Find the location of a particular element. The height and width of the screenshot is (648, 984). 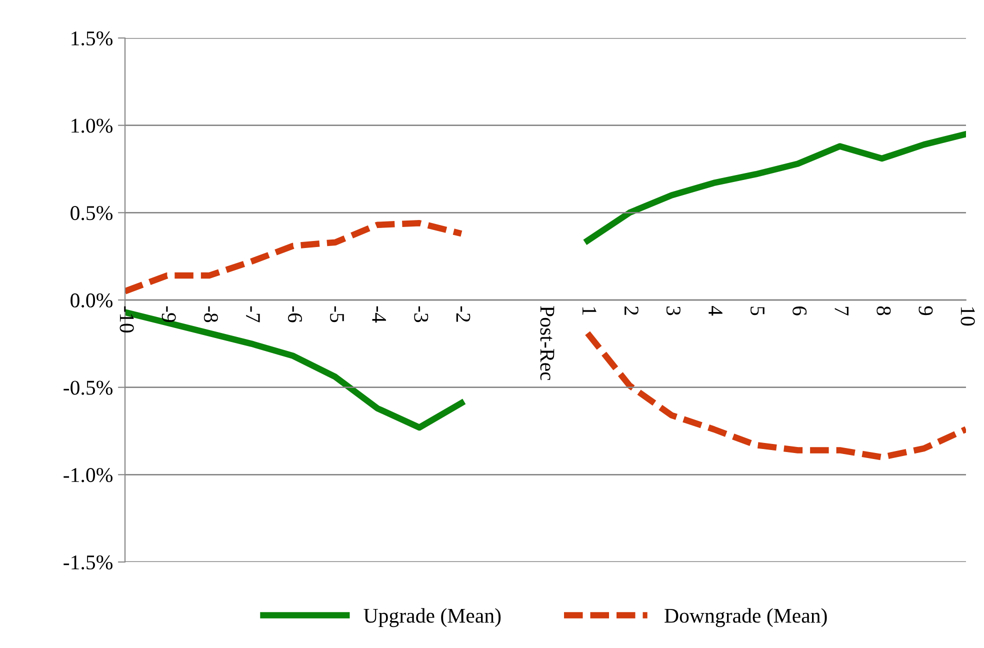

x-tick-label: 3 is located at coordinates (673, 311).